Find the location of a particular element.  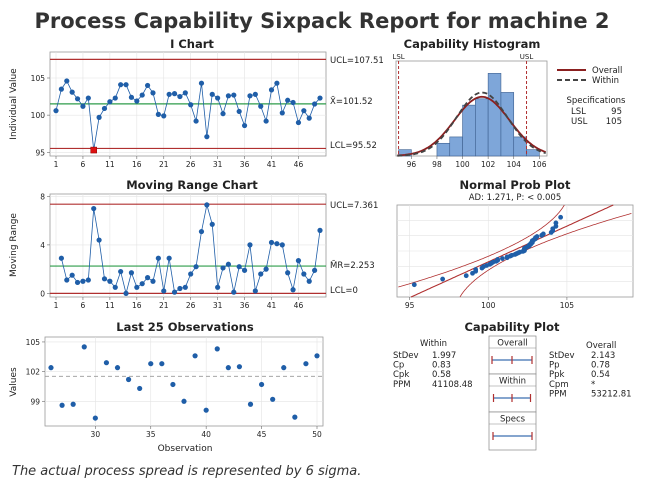

capability-box-label: Overall is located at coordinates (512, 344).